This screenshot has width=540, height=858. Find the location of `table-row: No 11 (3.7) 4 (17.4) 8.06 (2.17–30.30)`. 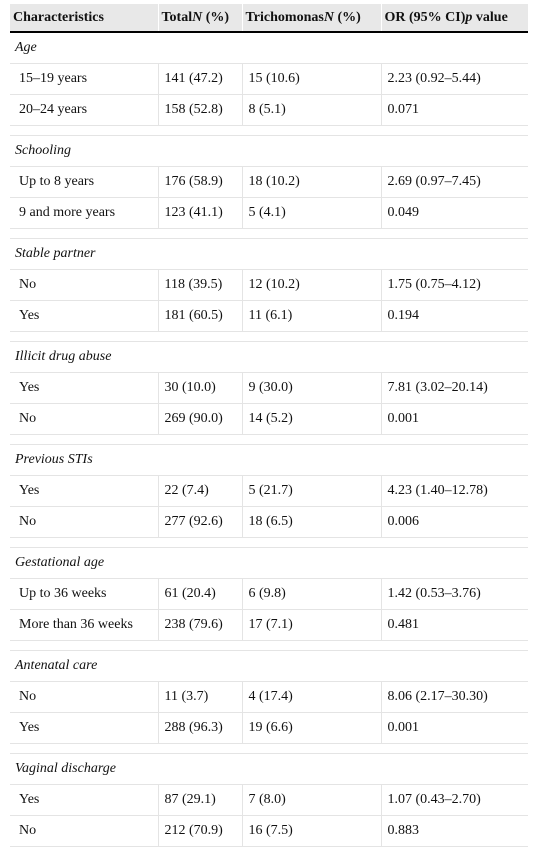

table-row: No 11 (3.7) 4 (17.4) 8.06 (2.17–30.30) is located at coordinates (269, 697).